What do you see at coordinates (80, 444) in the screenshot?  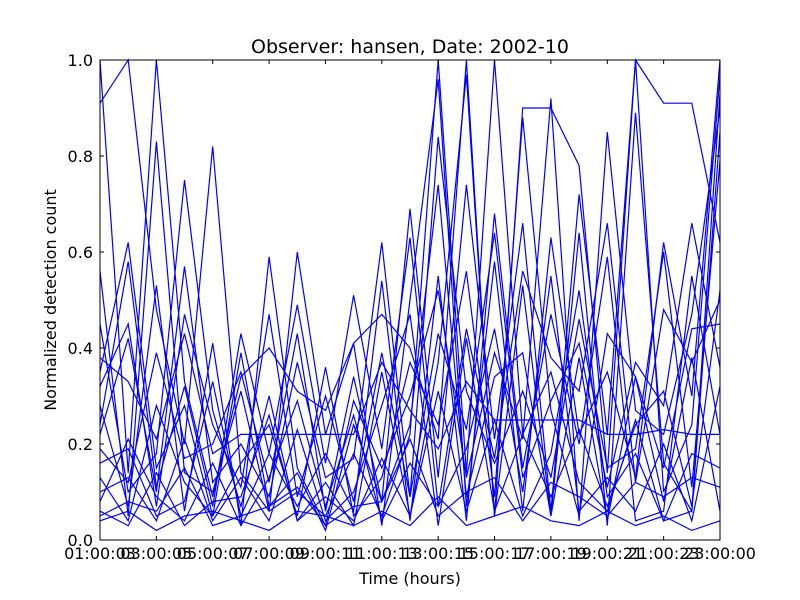 I see `y-tick-label: 0.2` at bounding box center [80, 444].